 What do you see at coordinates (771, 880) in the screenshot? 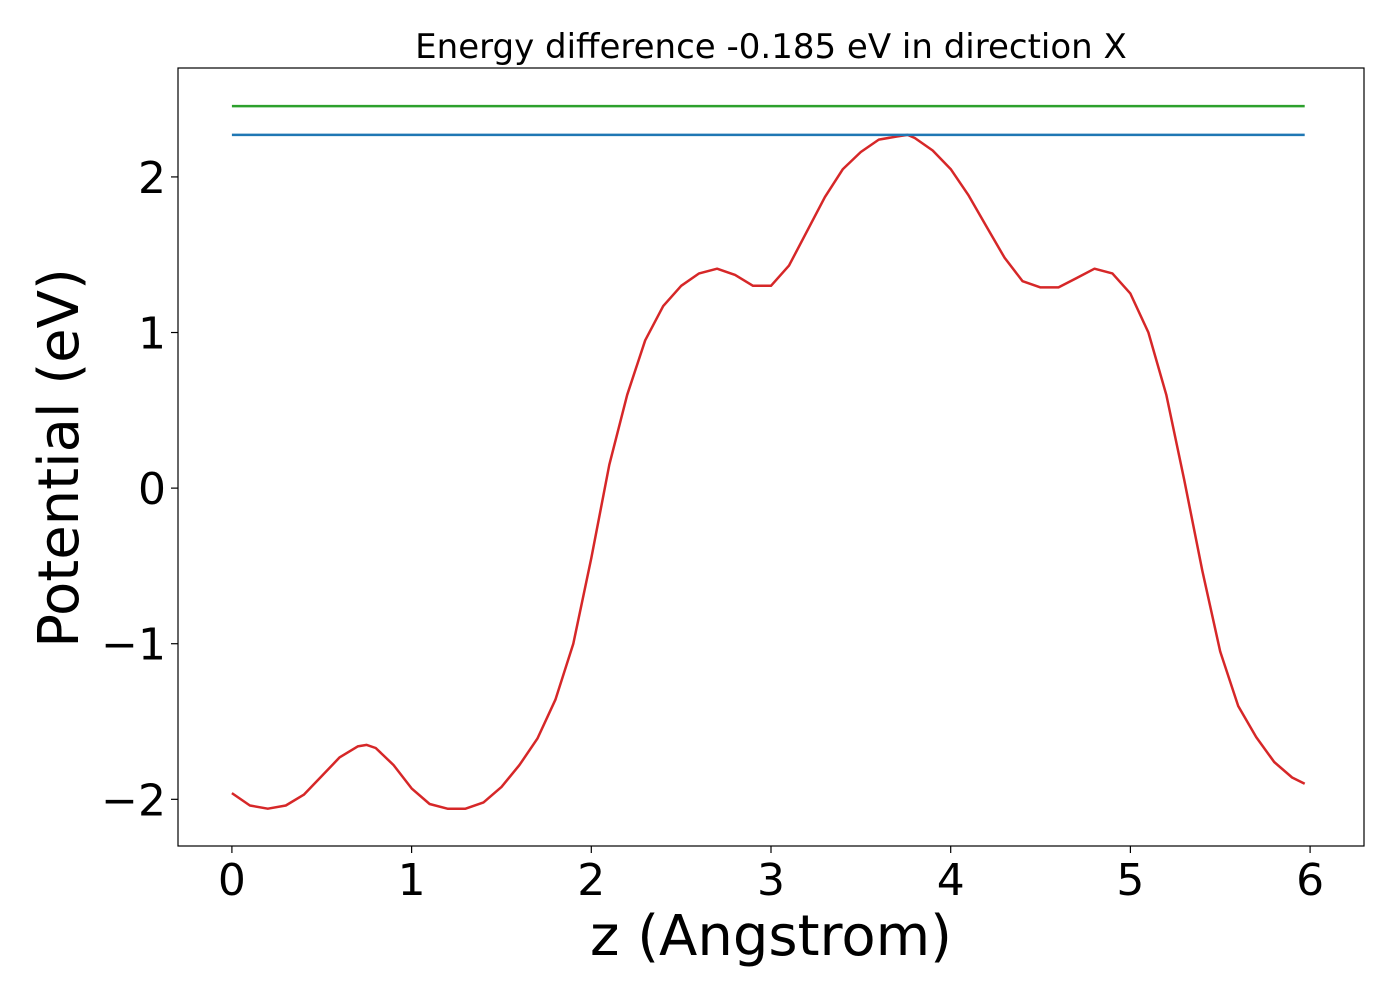
I see `x-tick-label: 3` at bounding box center [771, 880].